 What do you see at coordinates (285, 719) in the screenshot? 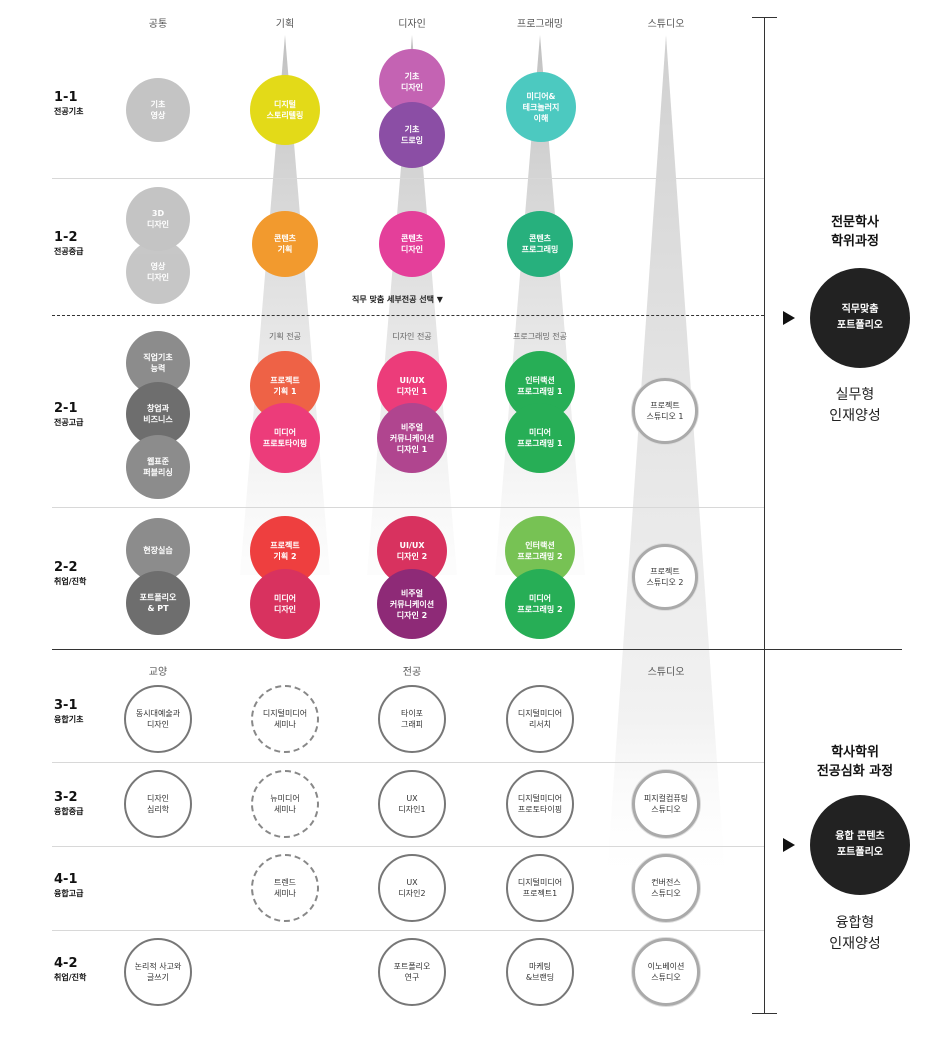
I see `course-digital-media-seminar: 디지털미디어 세미나` at bounding box center [285, 719].